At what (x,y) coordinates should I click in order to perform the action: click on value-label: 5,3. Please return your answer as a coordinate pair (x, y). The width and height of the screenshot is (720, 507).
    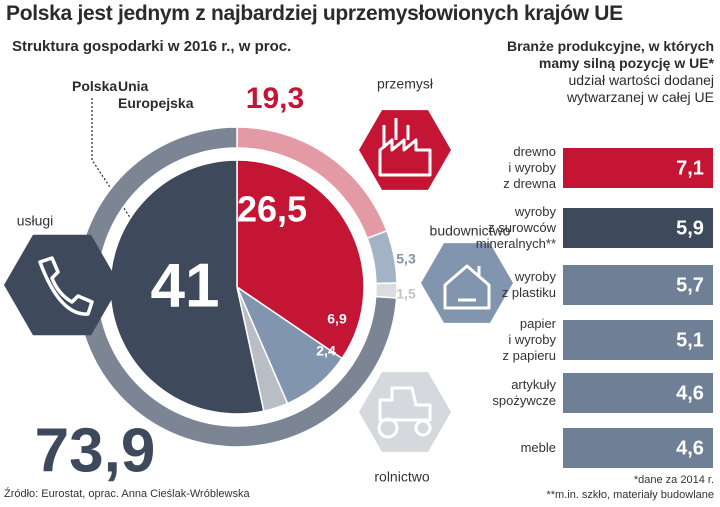
    Looking at the image, I should click on (406, 259).